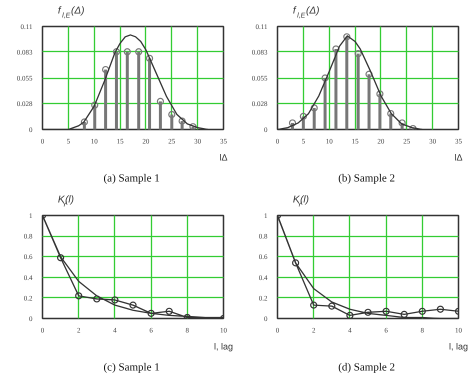 This screenshot has height=378, width=471. What do you see at coordinates (367, 178) in the screenshot?
I see `text: (b) Sample 2` at bounding box center [367, 178].